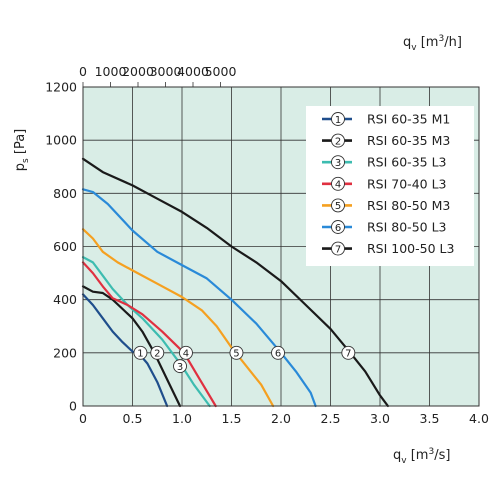 This screenshot has height=504, width=500. Describe the element at coordinates (193, 71) in the screenshot. I see `x2-tick-label: 4000` at that location.